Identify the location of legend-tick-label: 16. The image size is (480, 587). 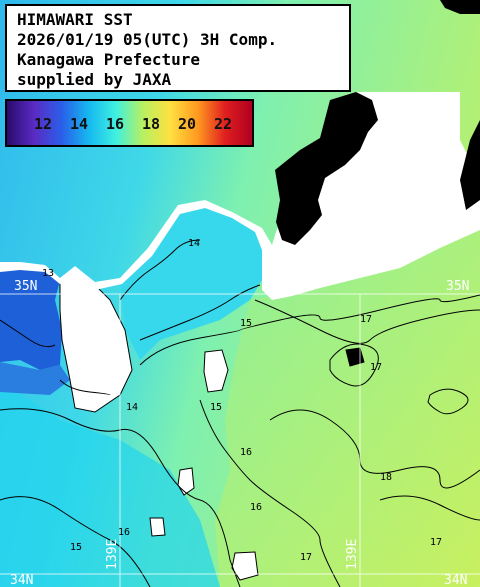
(115, 124).